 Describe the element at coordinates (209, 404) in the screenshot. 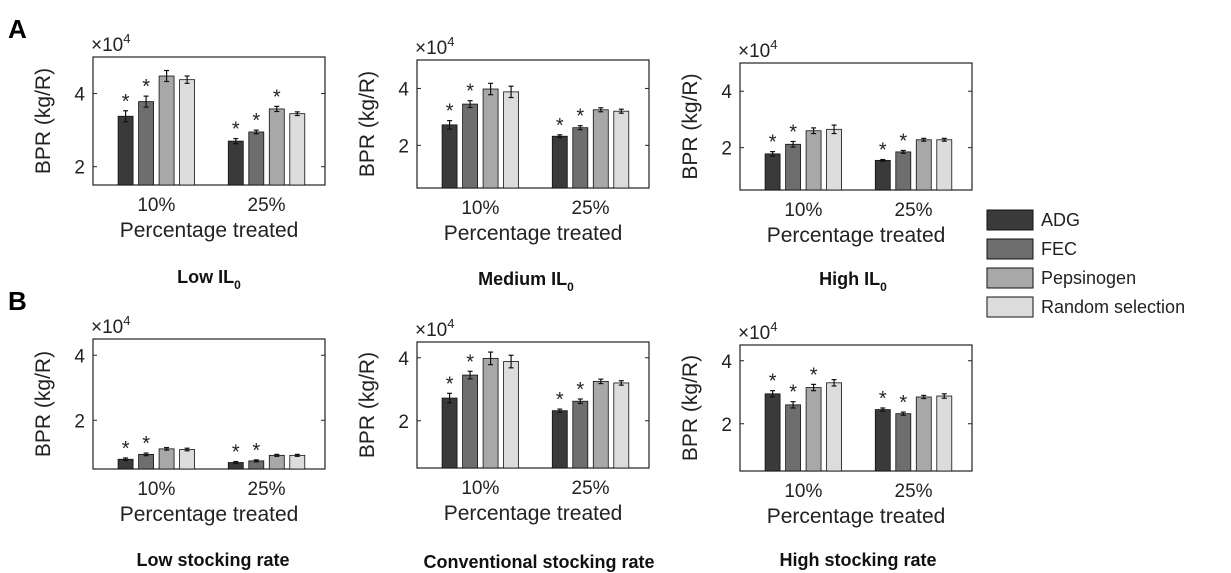

I see `plot-area` at that location.